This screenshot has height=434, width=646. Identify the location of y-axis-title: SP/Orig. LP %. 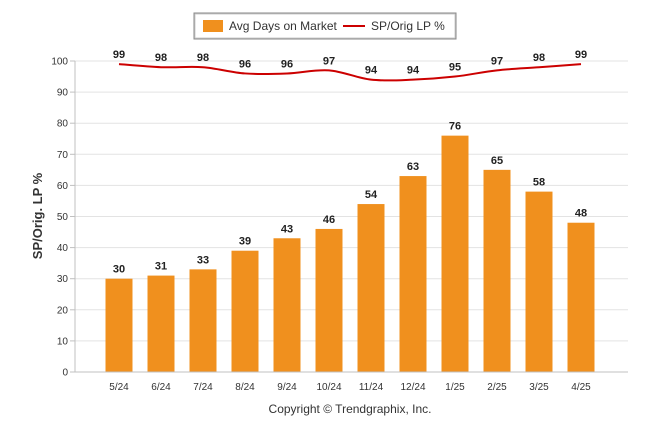
(37, 215).